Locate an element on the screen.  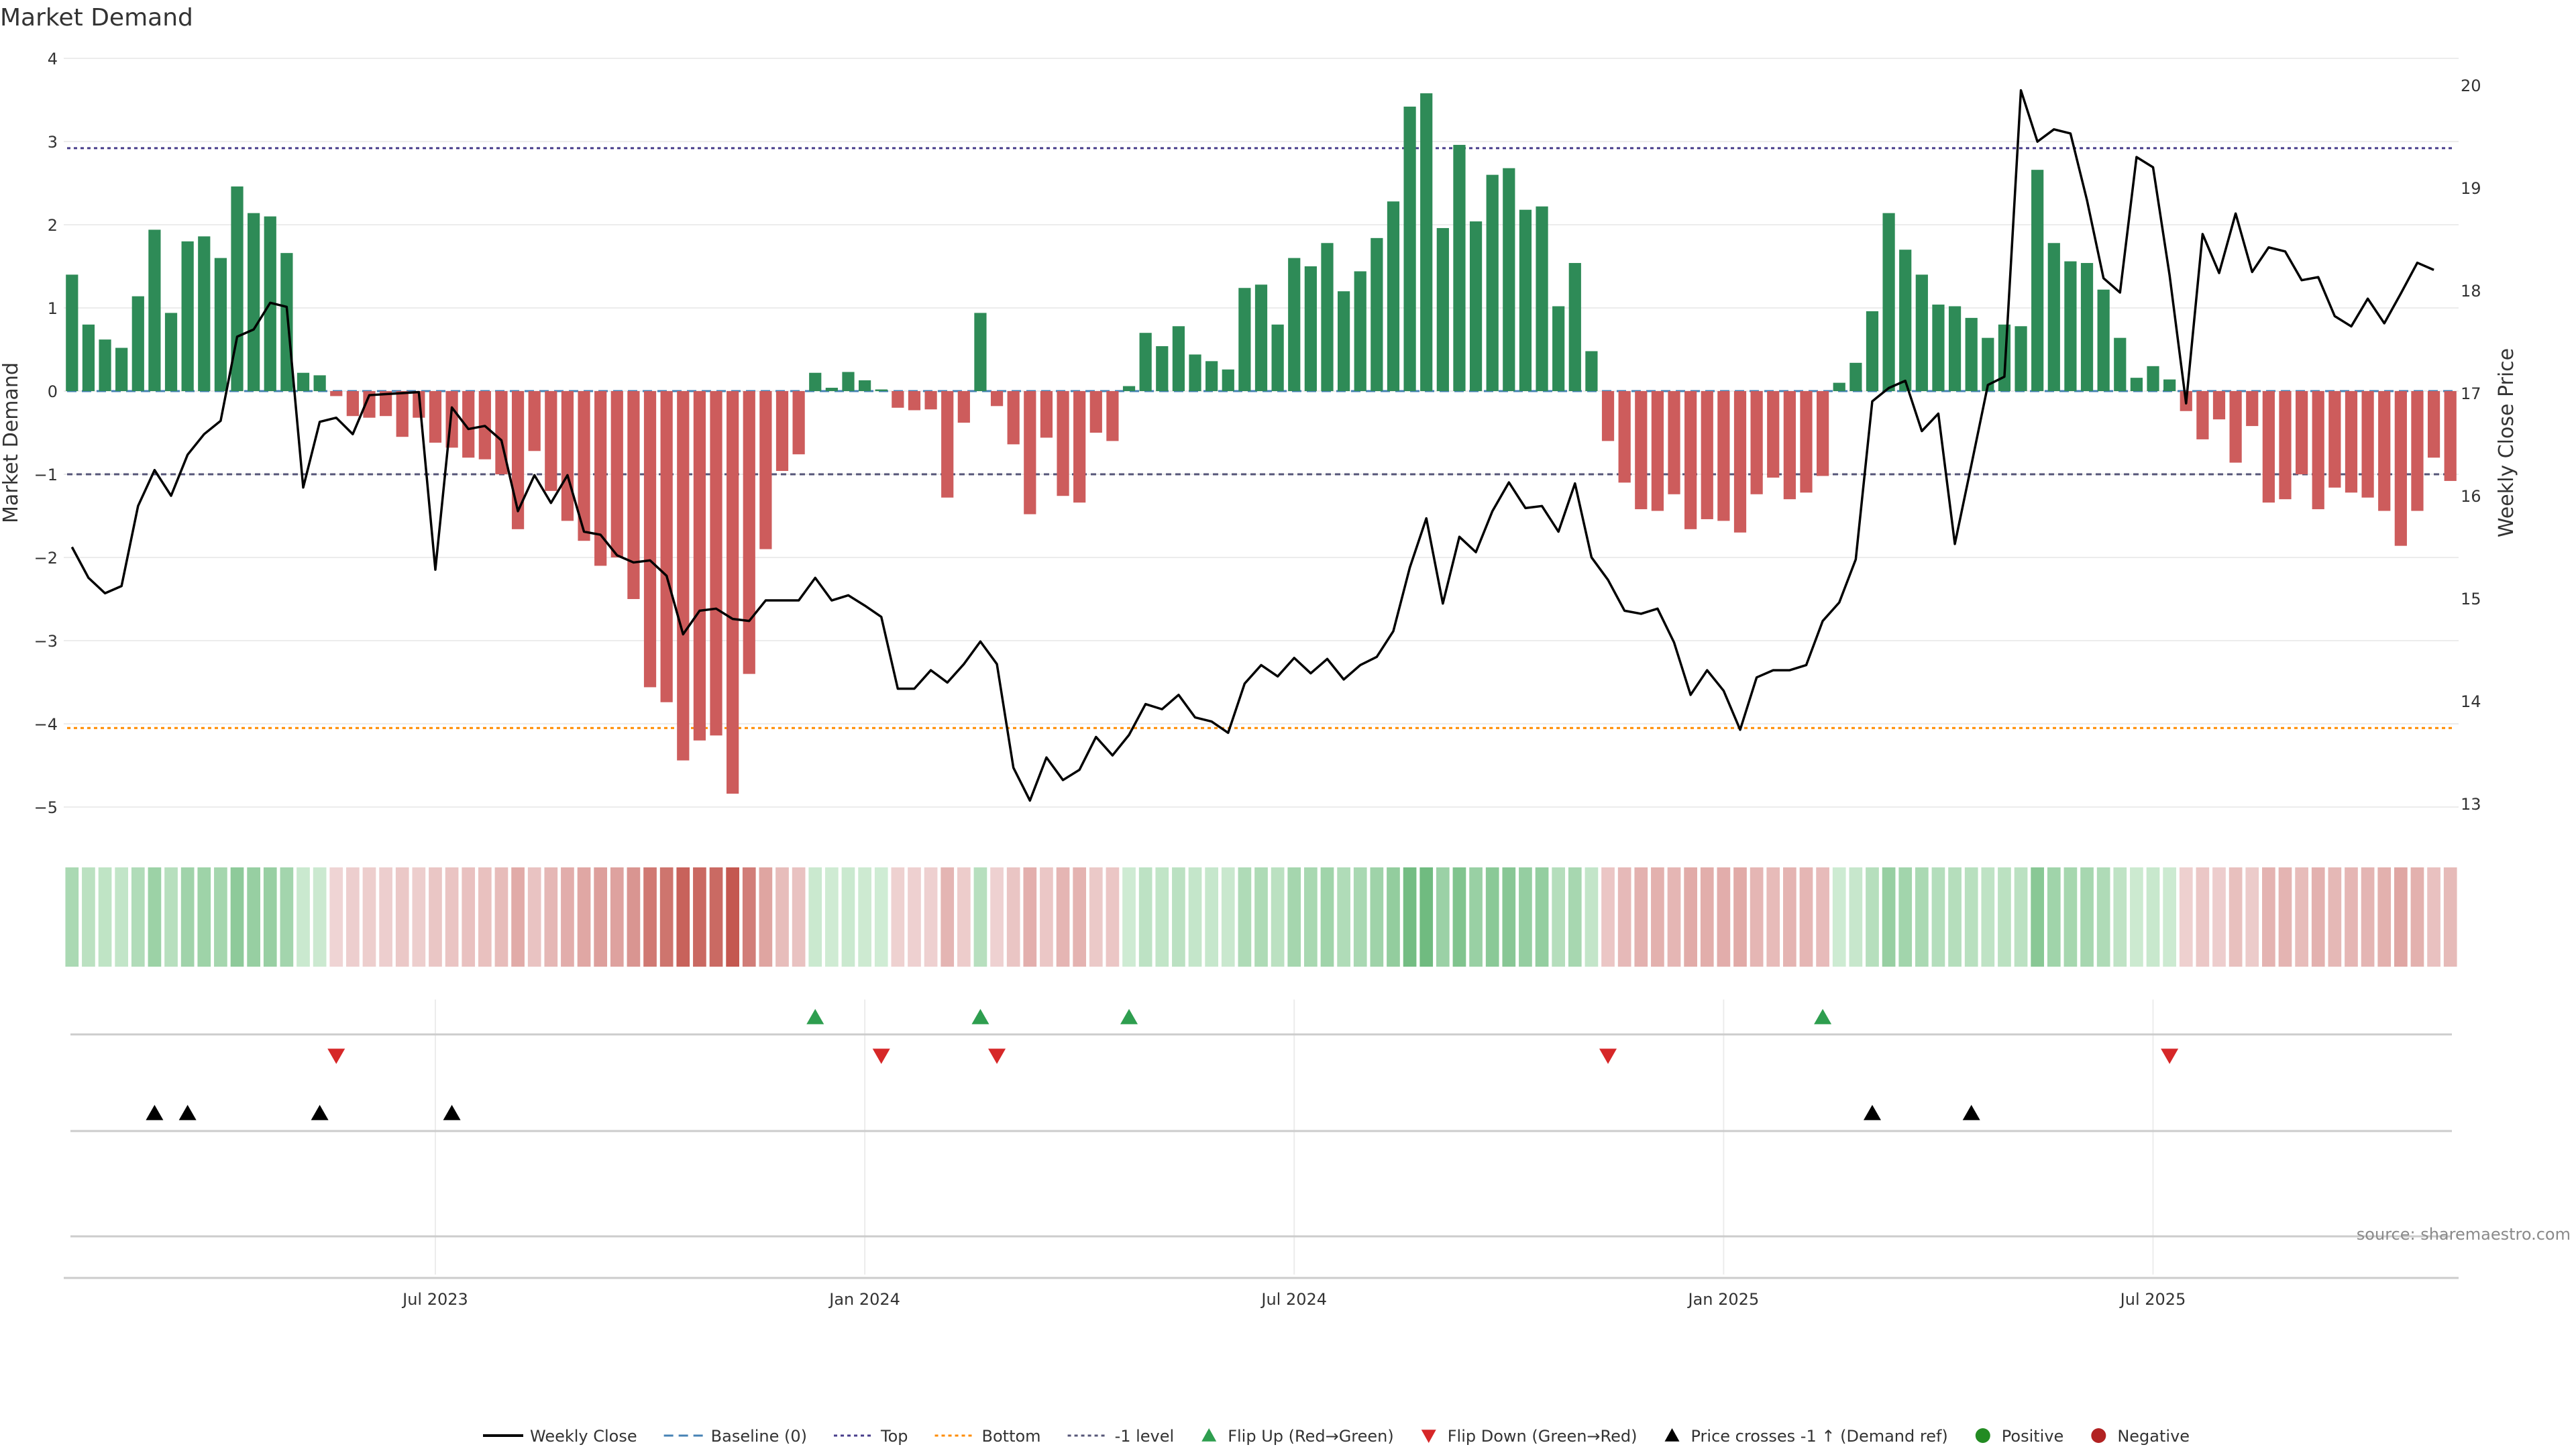
legend-item: Bottom is located at coordinates (987, 1436).